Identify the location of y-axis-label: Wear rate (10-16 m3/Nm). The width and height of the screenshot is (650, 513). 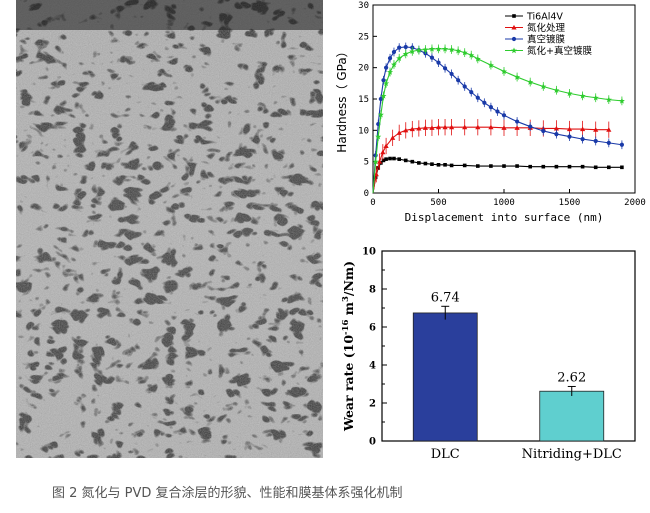
(348, 346).